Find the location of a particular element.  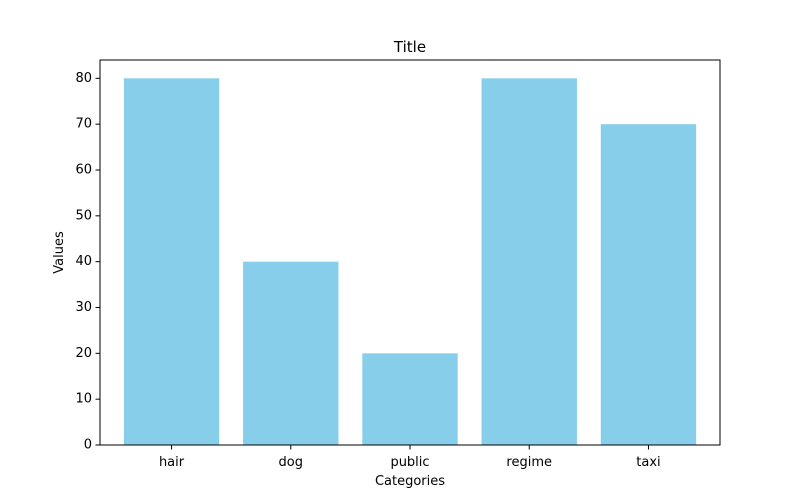

chart-title: Title is located at coordinates (409, 47).